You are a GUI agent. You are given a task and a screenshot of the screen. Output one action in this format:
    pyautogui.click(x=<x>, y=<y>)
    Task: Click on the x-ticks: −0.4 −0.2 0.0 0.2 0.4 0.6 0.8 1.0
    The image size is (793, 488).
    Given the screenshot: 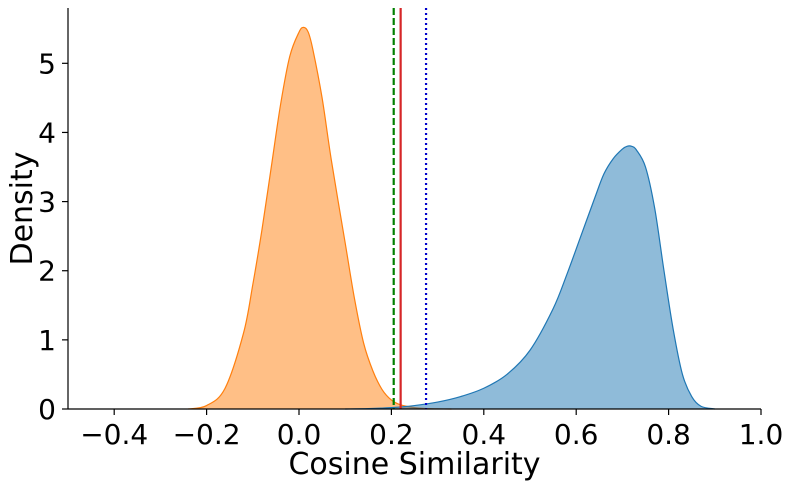 What is the action you would take?
    pyautogui.click(x=431, y=430)
    